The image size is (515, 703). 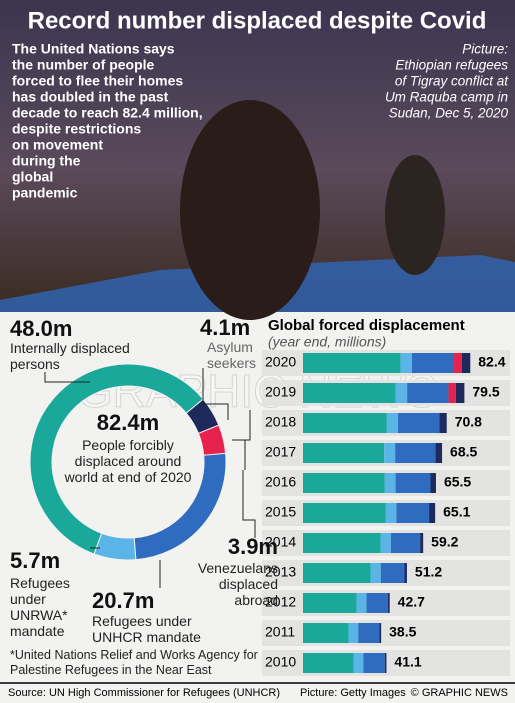 I want to click on photo-caption: Picture:, so click(x=485, y=49).